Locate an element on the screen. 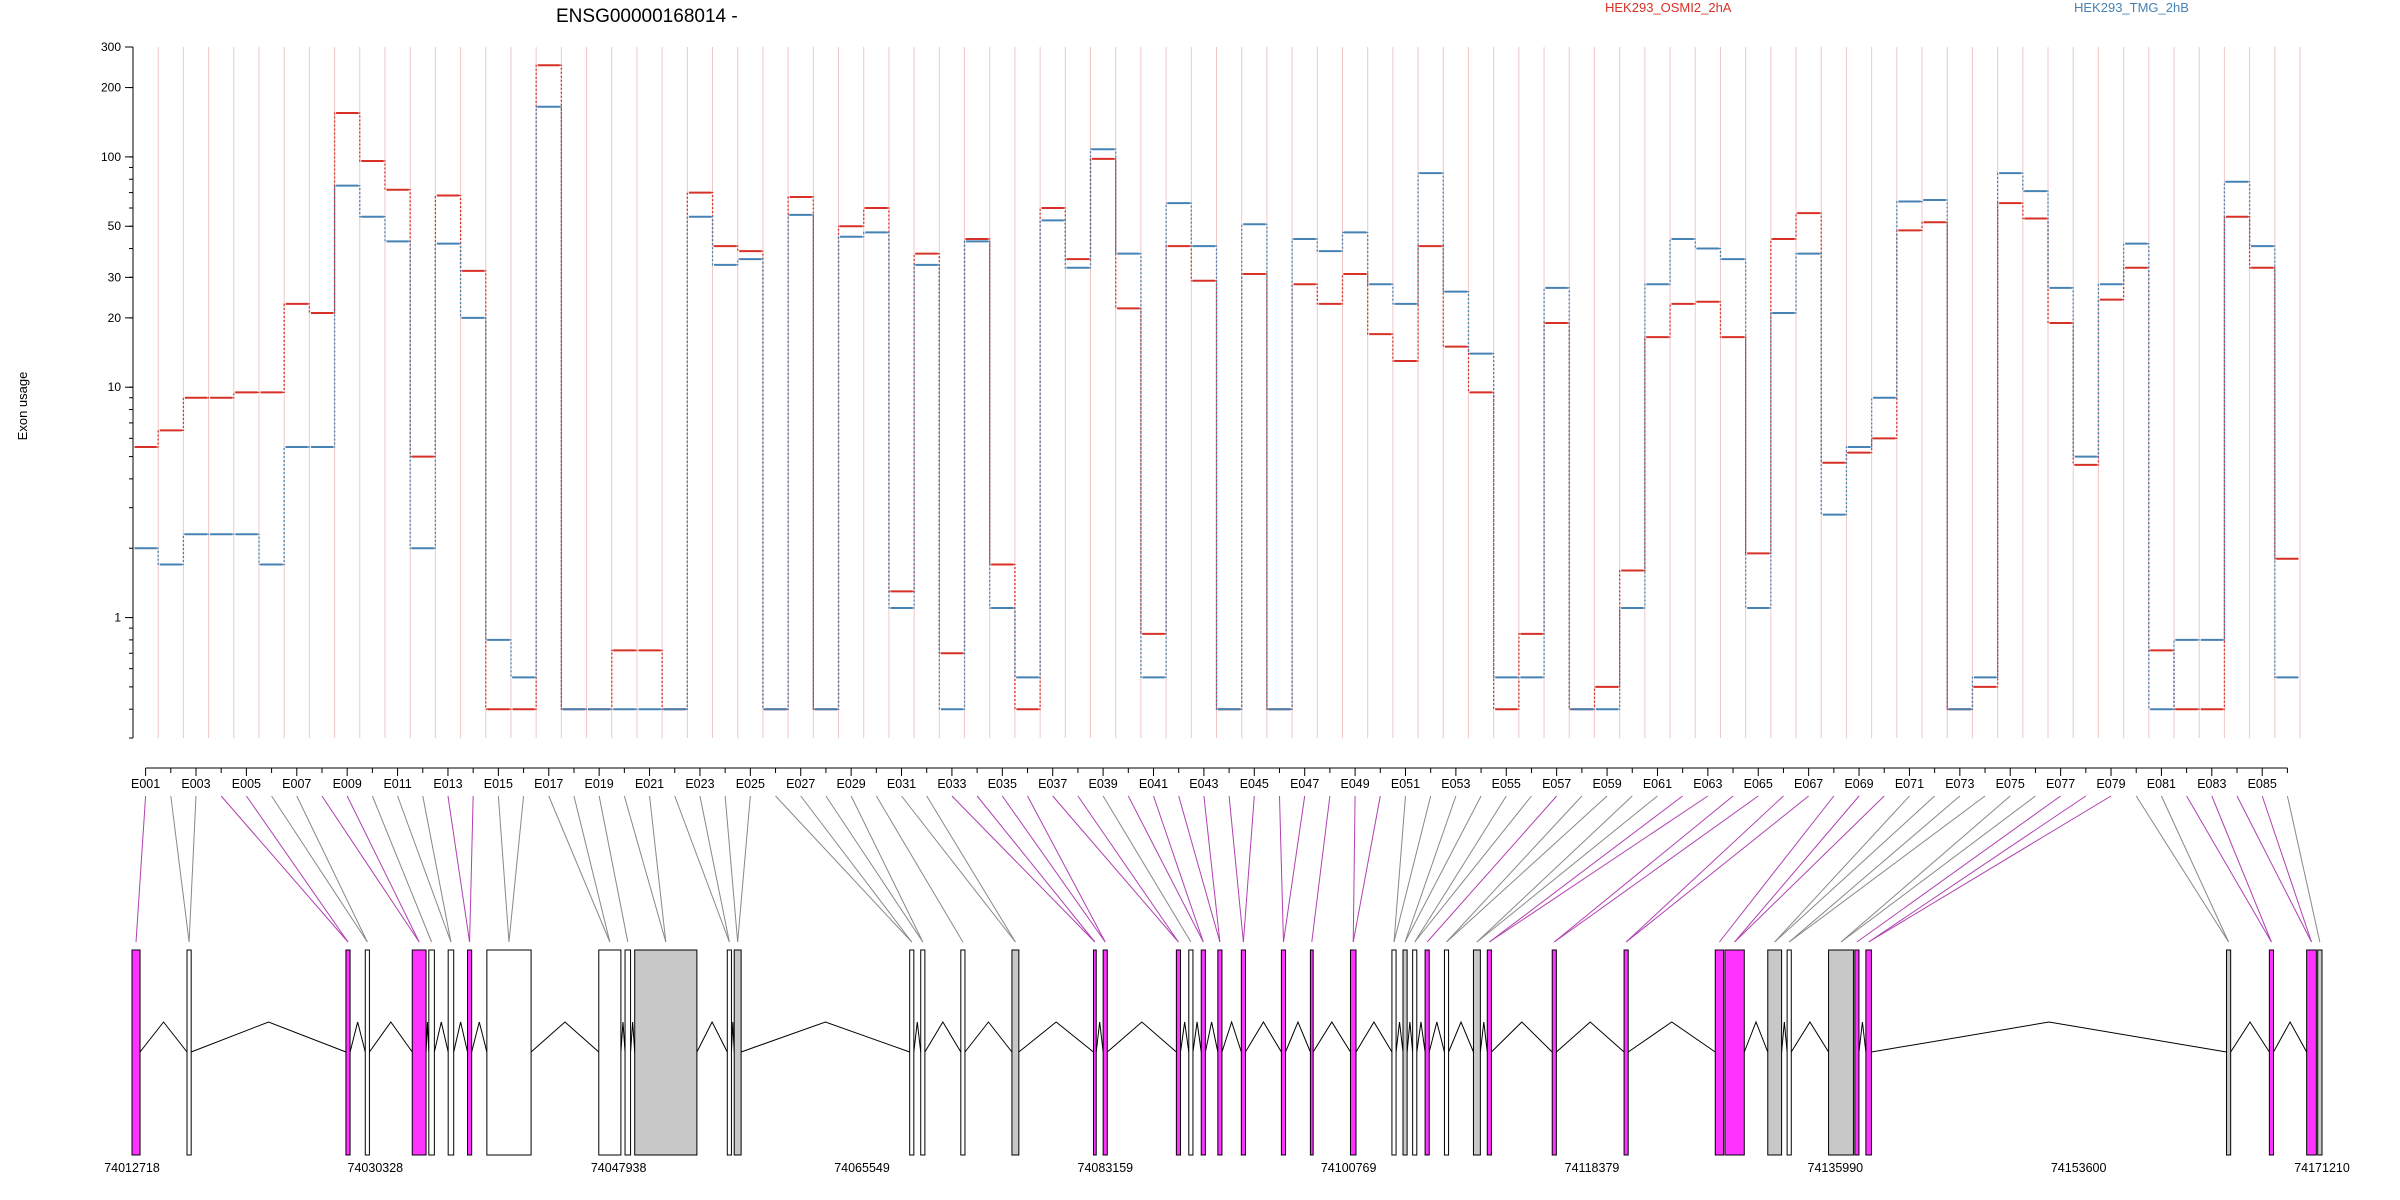  exon-label: E079 is located at coordinates (2110, 784).